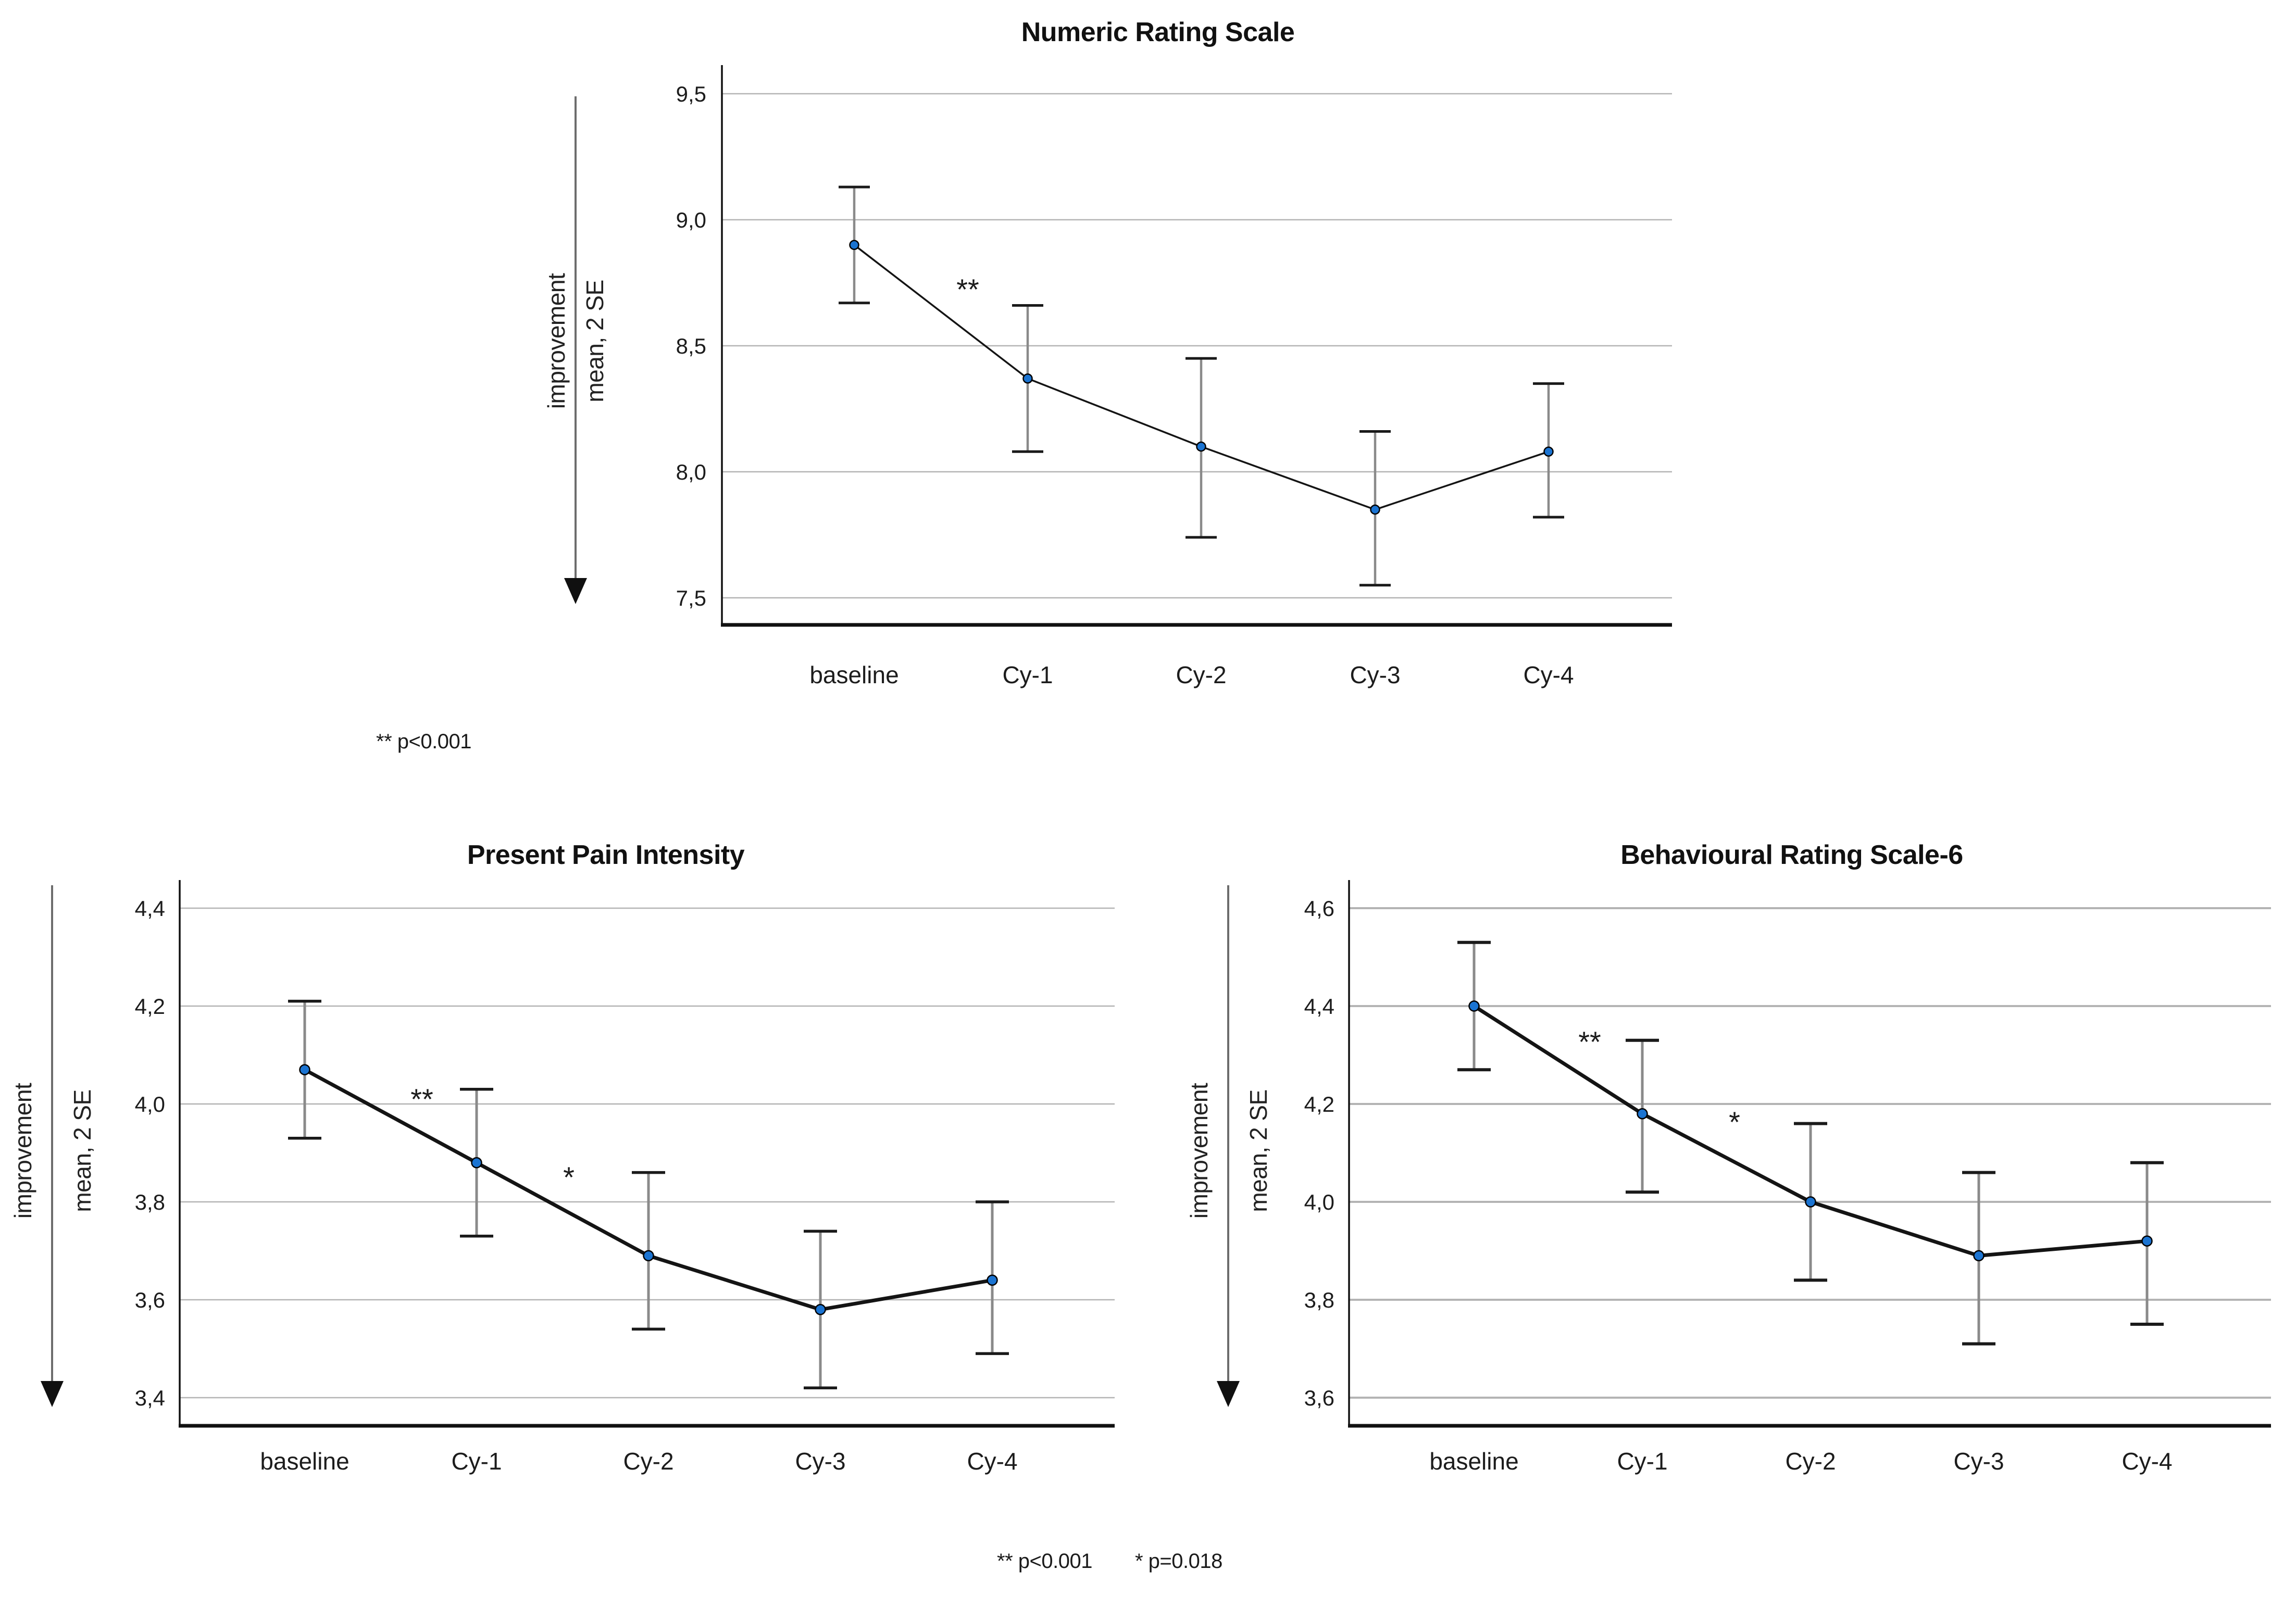 This screenshot has height=1607, width=2296. What do you see at coordinates (1158, 32) in the screenshot?
I see `chart-title: Numeric Rating Scale` at bounding box center [1158, 32].